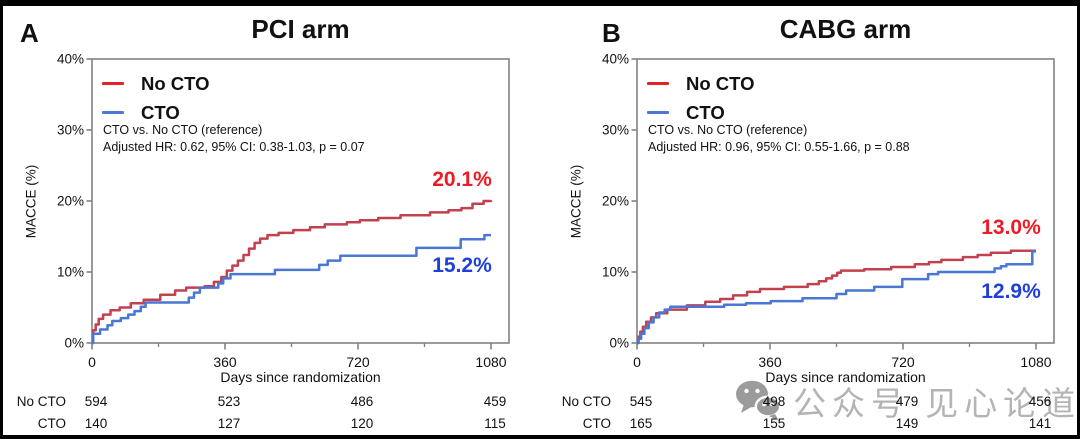  Describe the element at coordinates (29, 33) in the screenshot. I see `panel-letter: A` at that location.